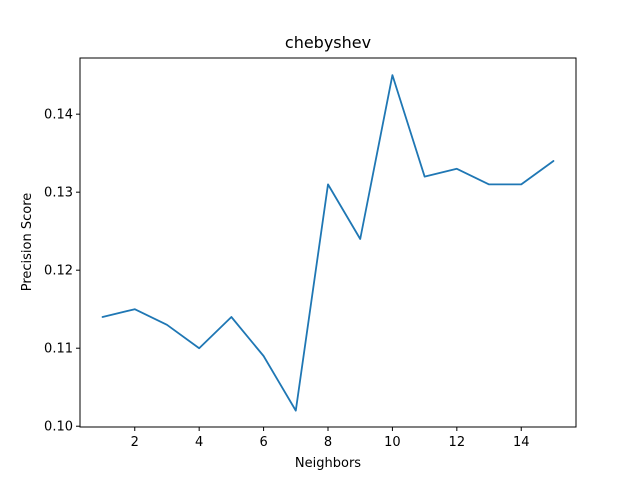 The image size is (640, 480). Describe the element at coordinates (58, 271) in the screenshot. I see `y-tick-label: 0.12` at that location.